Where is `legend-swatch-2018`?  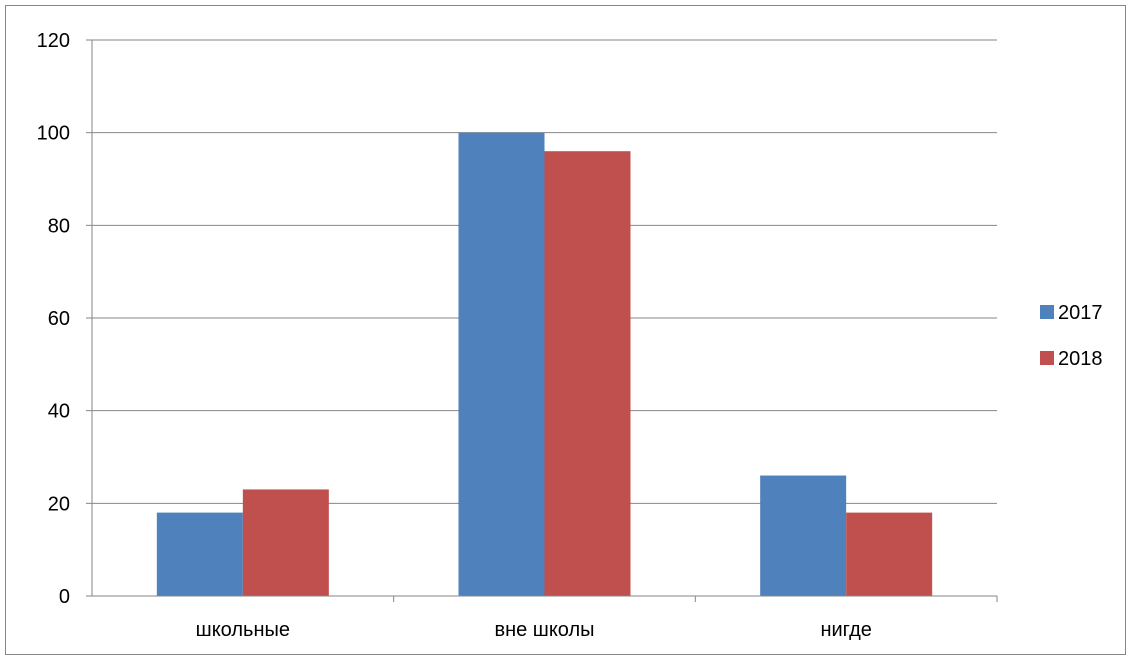 legend-swatch-2018 is located at coordinates (1047, 358).